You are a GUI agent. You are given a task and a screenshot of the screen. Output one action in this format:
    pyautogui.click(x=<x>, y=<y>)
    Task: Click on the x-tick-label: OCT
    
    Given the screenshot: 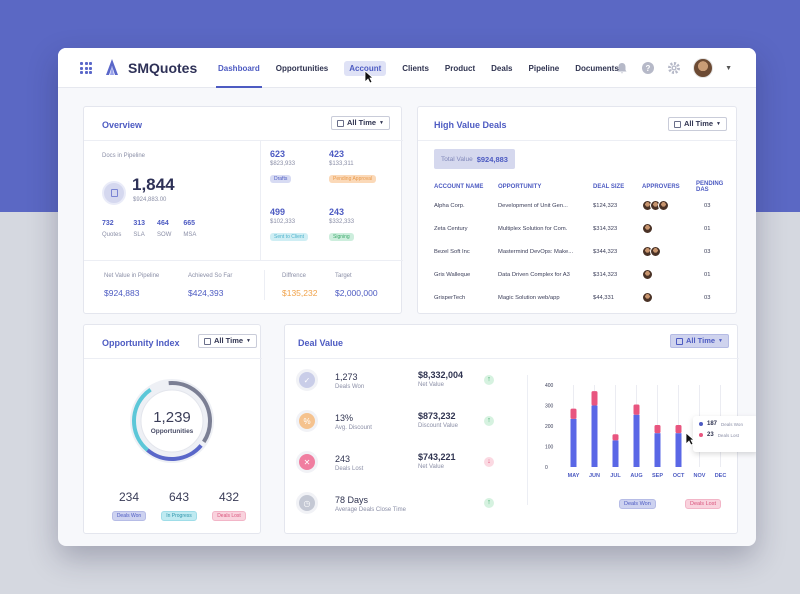 What is the action you would take?
    pyautogui.click(x=679, y=476)
    